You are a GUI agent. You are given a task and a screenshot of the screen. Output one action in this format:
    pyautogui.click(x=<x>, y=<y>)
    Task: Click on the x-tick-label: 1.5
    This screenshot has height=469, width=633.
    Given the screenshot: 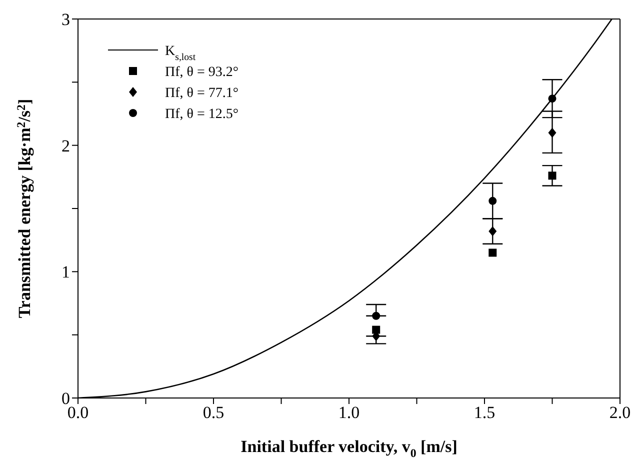 What is the action you would take?
    pyautogui.click(x=485, y=412)
    